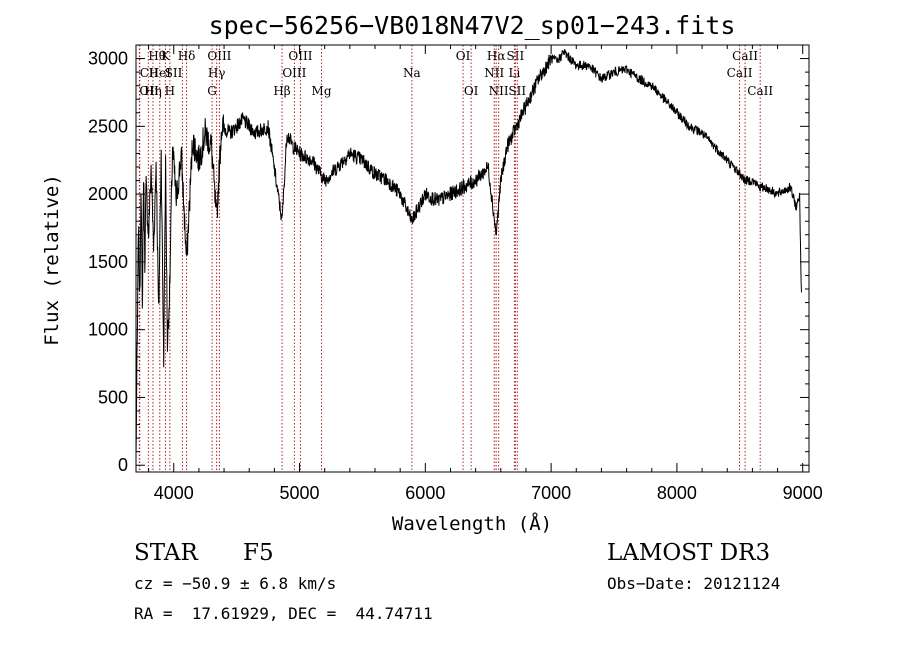 This screenshot has width=900, height=649. What do you see at coordinates (514, 73) in the screenshot?
I see `line-marker-label: Li` at bounding box center [514, 73].